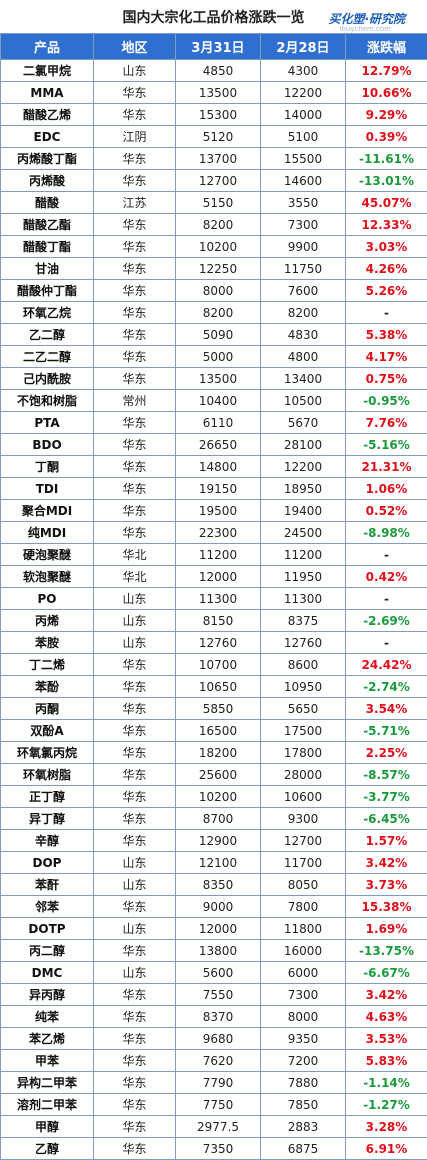 The image size is (427, 1160). Describe the element at coordinates (218, 159) in the screenshot. I see `mar31-price-cell: 13700` at that location.